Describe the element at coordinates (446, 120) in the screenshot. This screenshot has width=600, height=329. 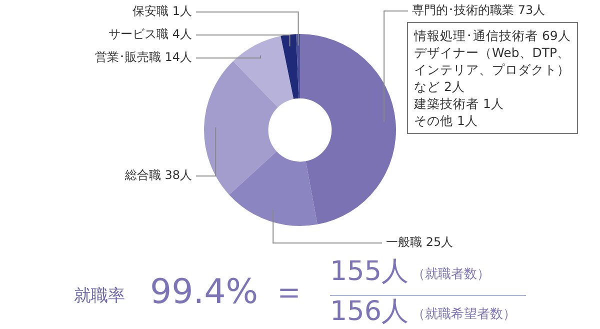
I see `text: その他 1人` at that location.